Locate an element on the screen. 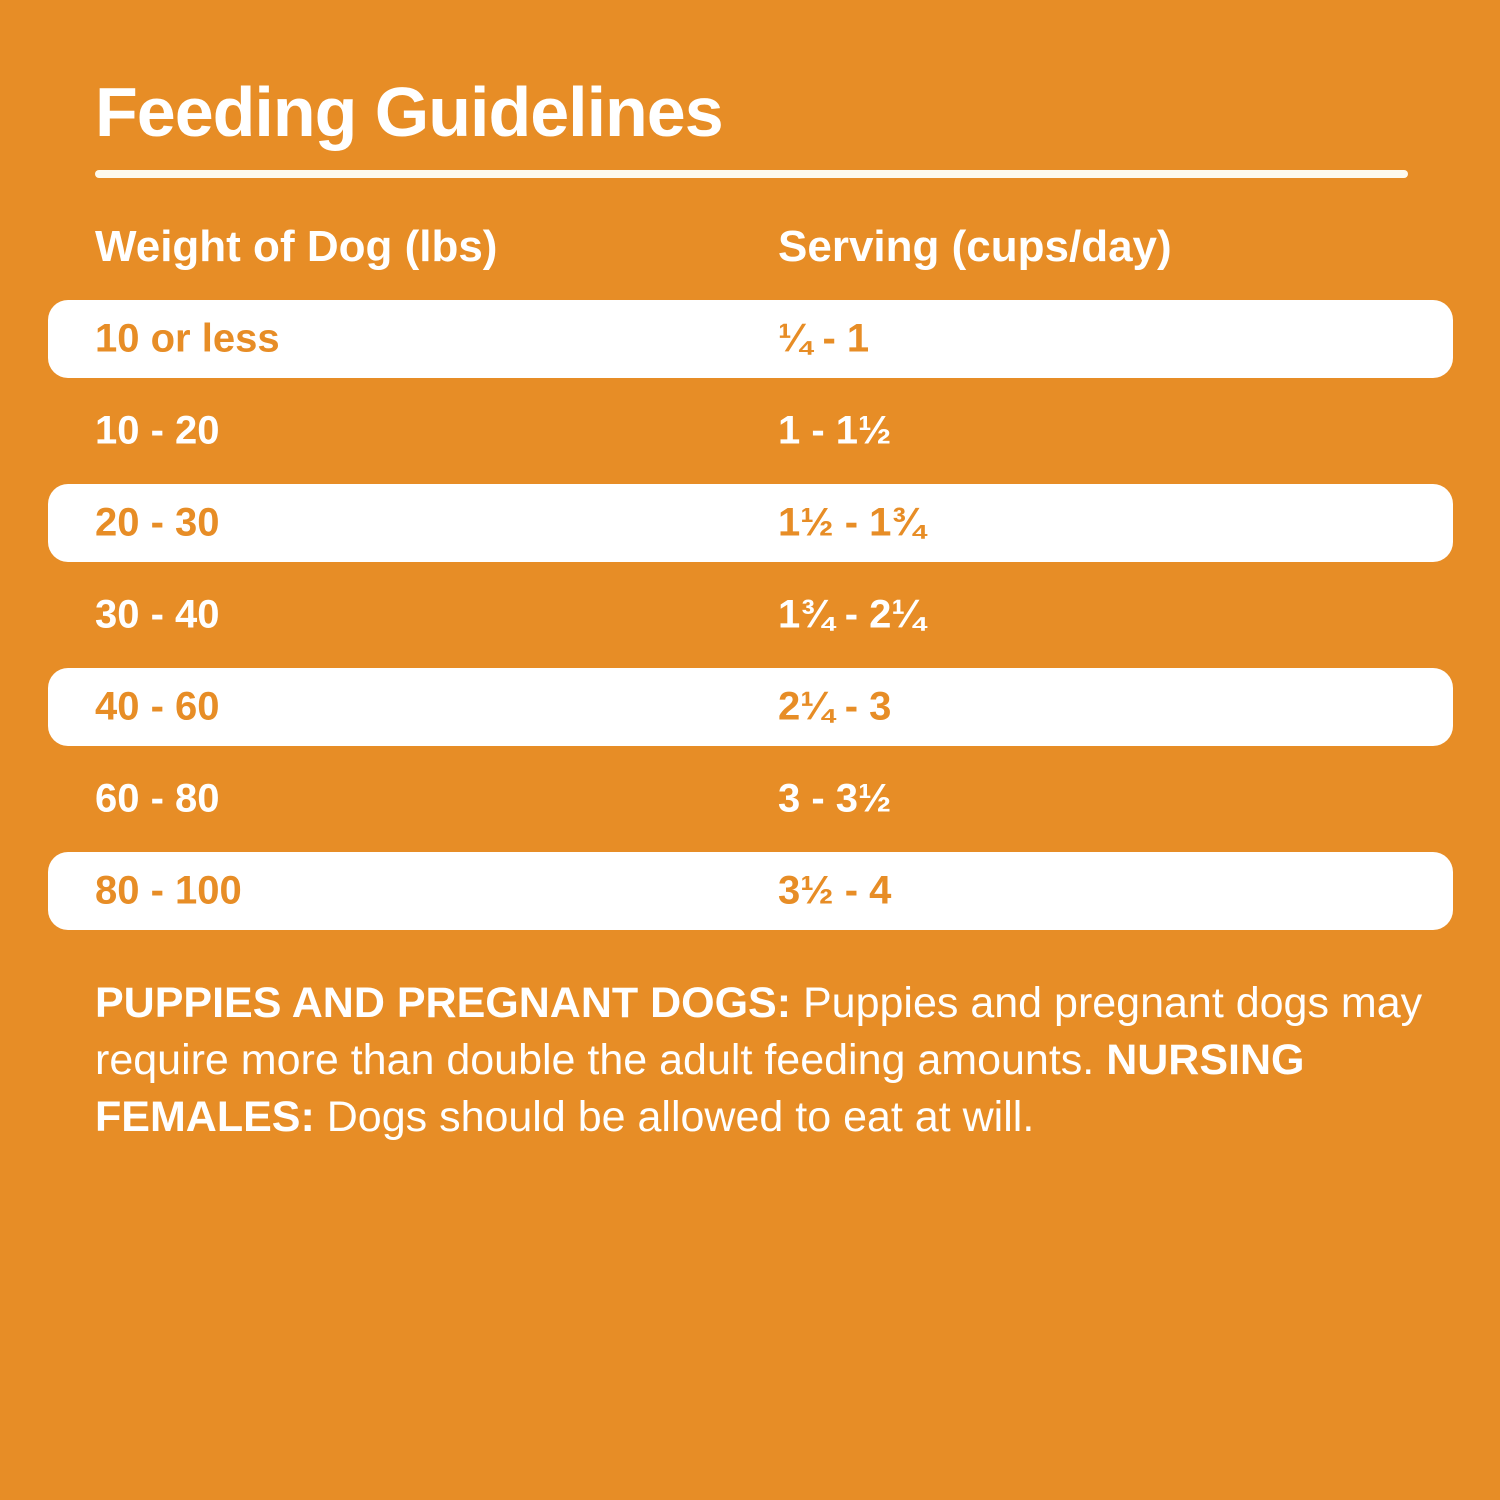 The width and height of the screenshot is (1500, 1500). table-row: 30 - 40 1¾ - 2¼ is located at coordinates (750, 615).